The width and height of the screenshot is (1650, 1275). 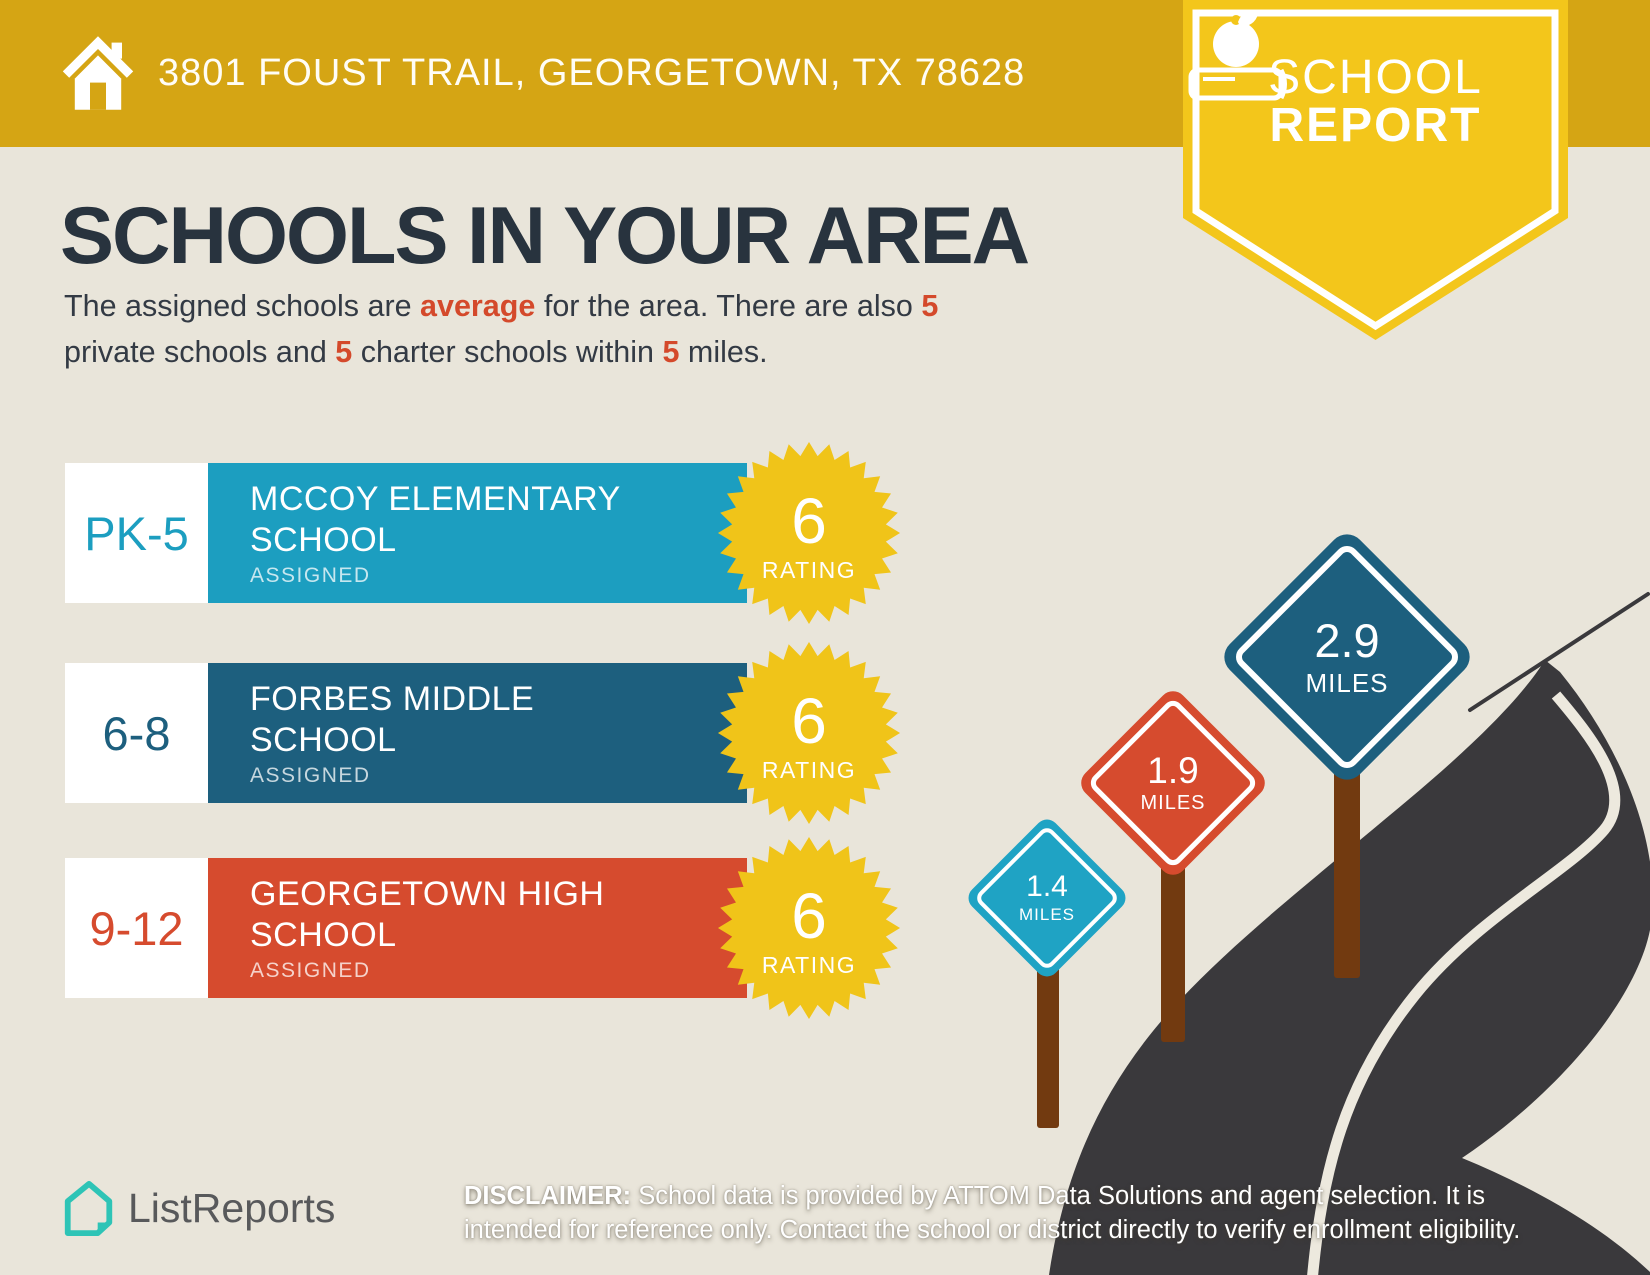 What do you see at coordinates (1375, 125) in the screenshot?
I see `badge-title-line2: REPORT` at bounding box center [1375, 125].